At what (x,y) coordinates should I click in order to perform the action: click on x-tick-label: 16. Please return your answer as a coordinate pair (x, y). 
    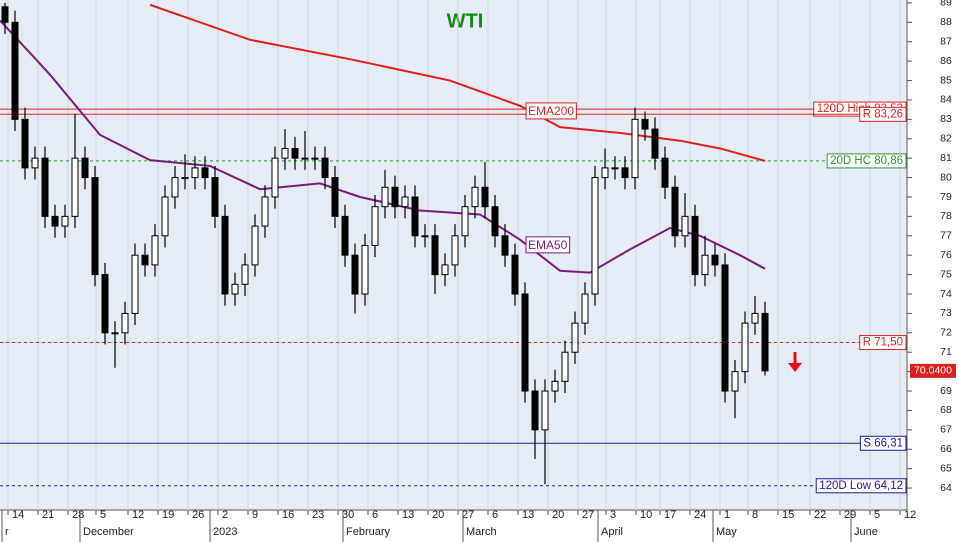
    Looking at the image, I should click on (288, 515).